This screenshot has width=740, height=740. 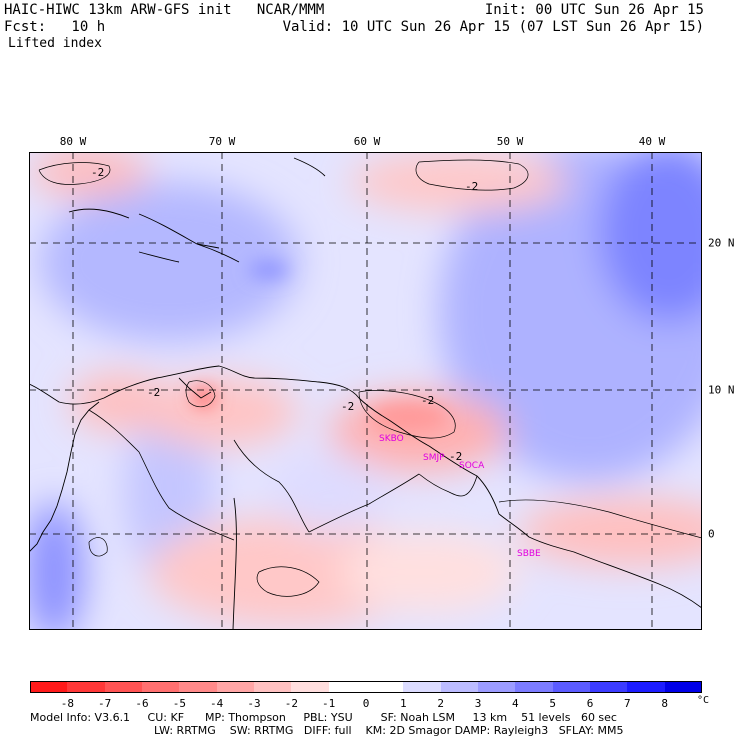 What do you see at coordinates (711, 534) in the screenshot?
I see `lat-label-0: 0` at bounding box center [711, 534].